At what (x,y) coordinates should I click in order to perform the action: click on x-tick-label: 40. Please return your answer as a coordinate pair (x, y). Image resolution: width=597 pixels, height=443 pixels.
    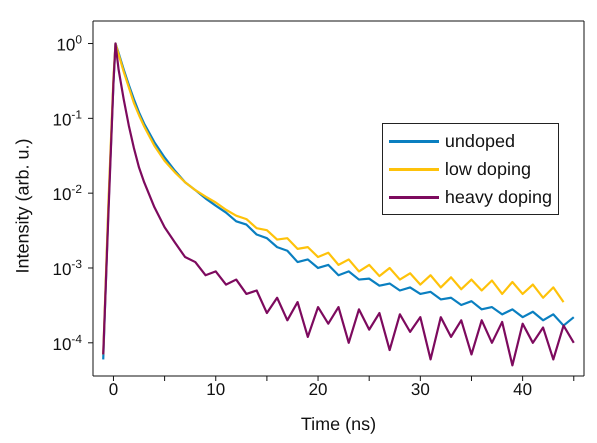
    Looking at the image, I should click on (522, 390).